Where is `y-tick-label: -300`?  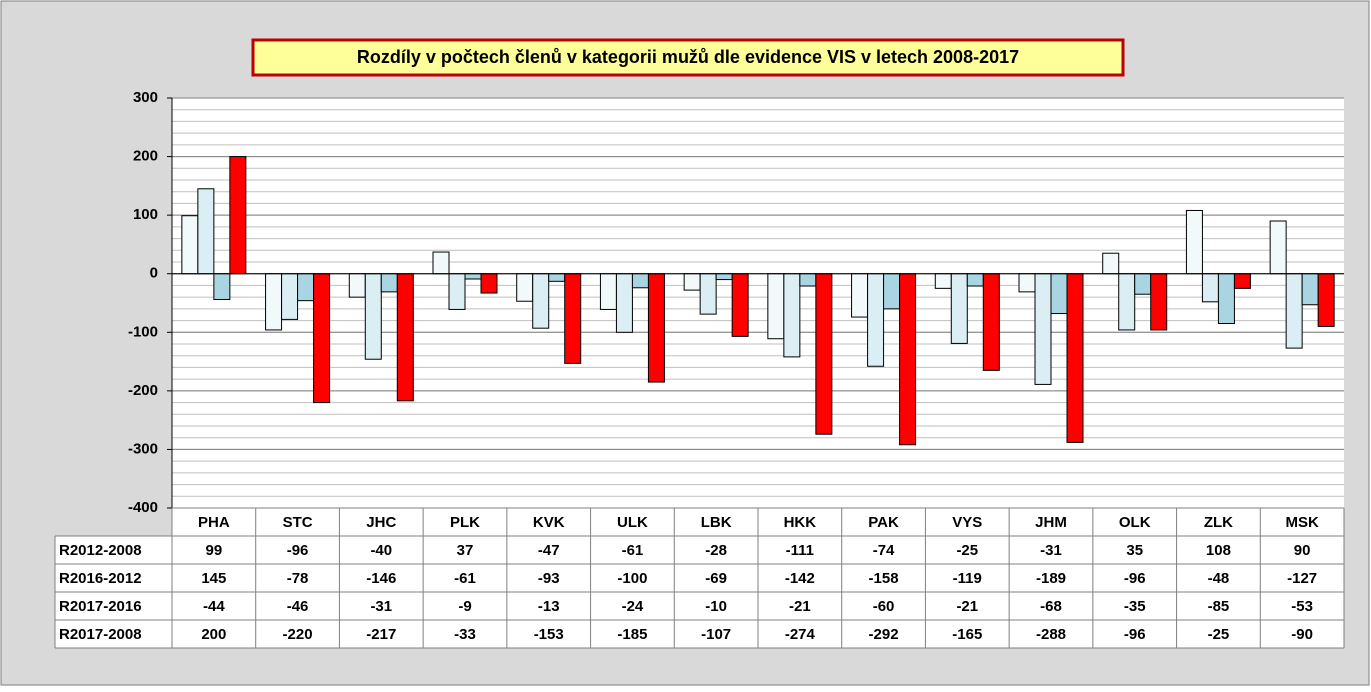 y-tick-label: -300 is located at coordinates (143, 448).